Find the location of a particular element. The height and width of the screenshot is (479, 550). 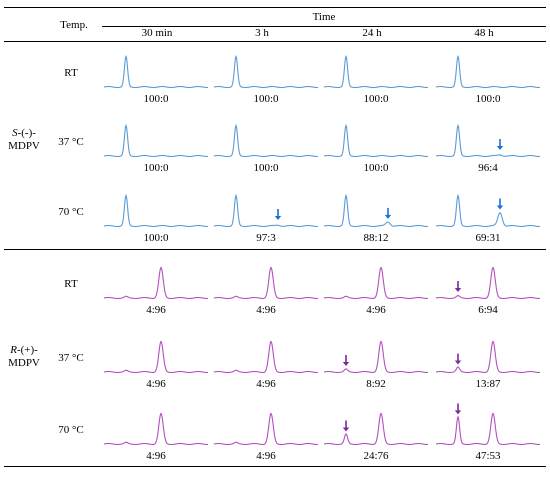

ratio-label: 47:53 is located at coordinates (488, 456).